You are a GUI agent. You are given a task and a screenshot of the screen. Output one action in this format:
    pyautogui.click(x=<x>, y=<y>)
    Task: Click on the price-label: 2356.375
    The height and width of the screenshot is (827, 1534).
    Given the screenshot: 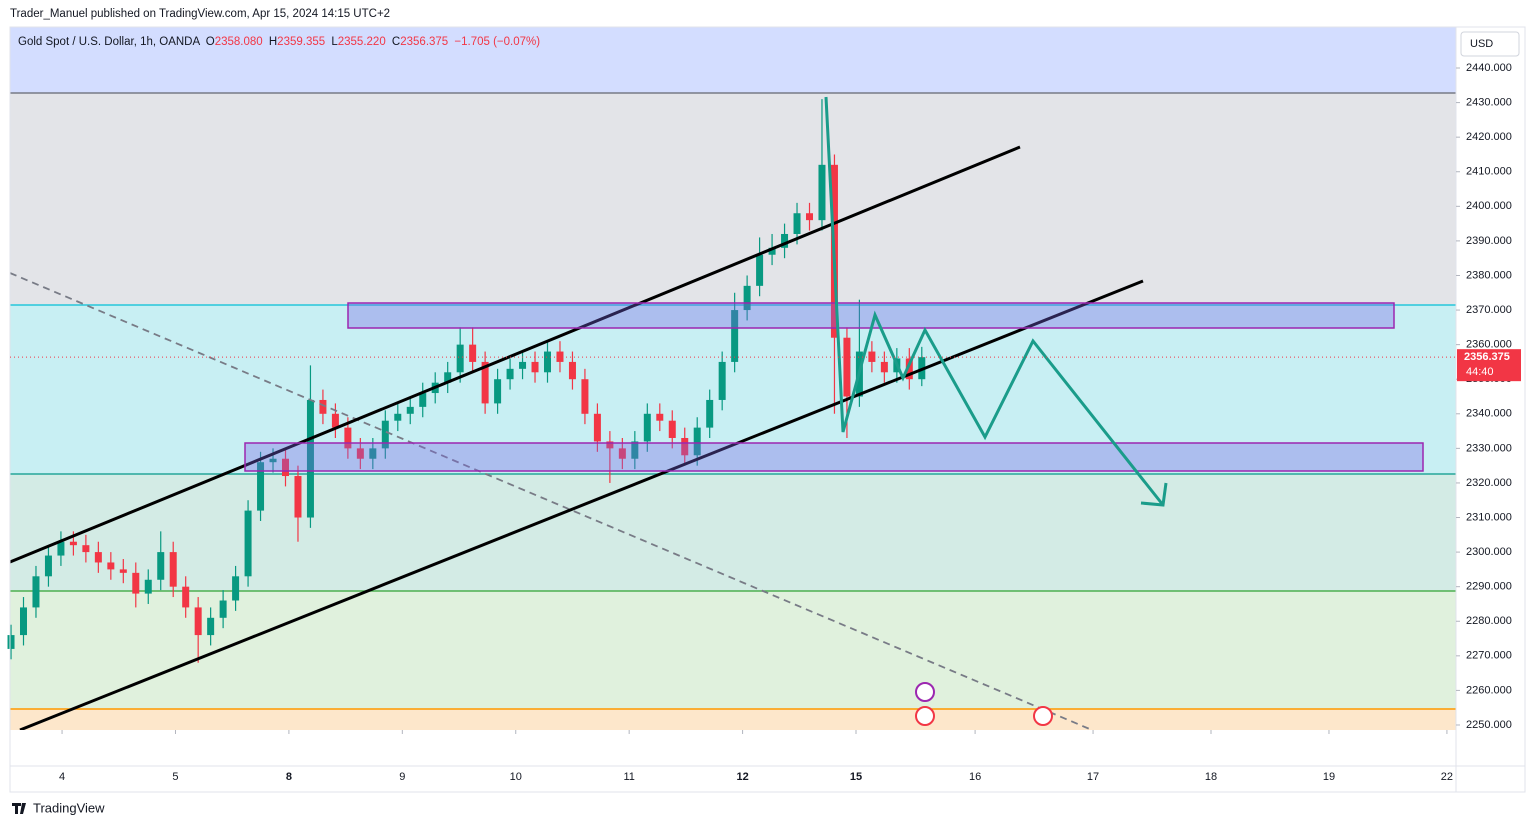 What is the action you would take?
    pyautogui.click(x=1487, y=357)
    